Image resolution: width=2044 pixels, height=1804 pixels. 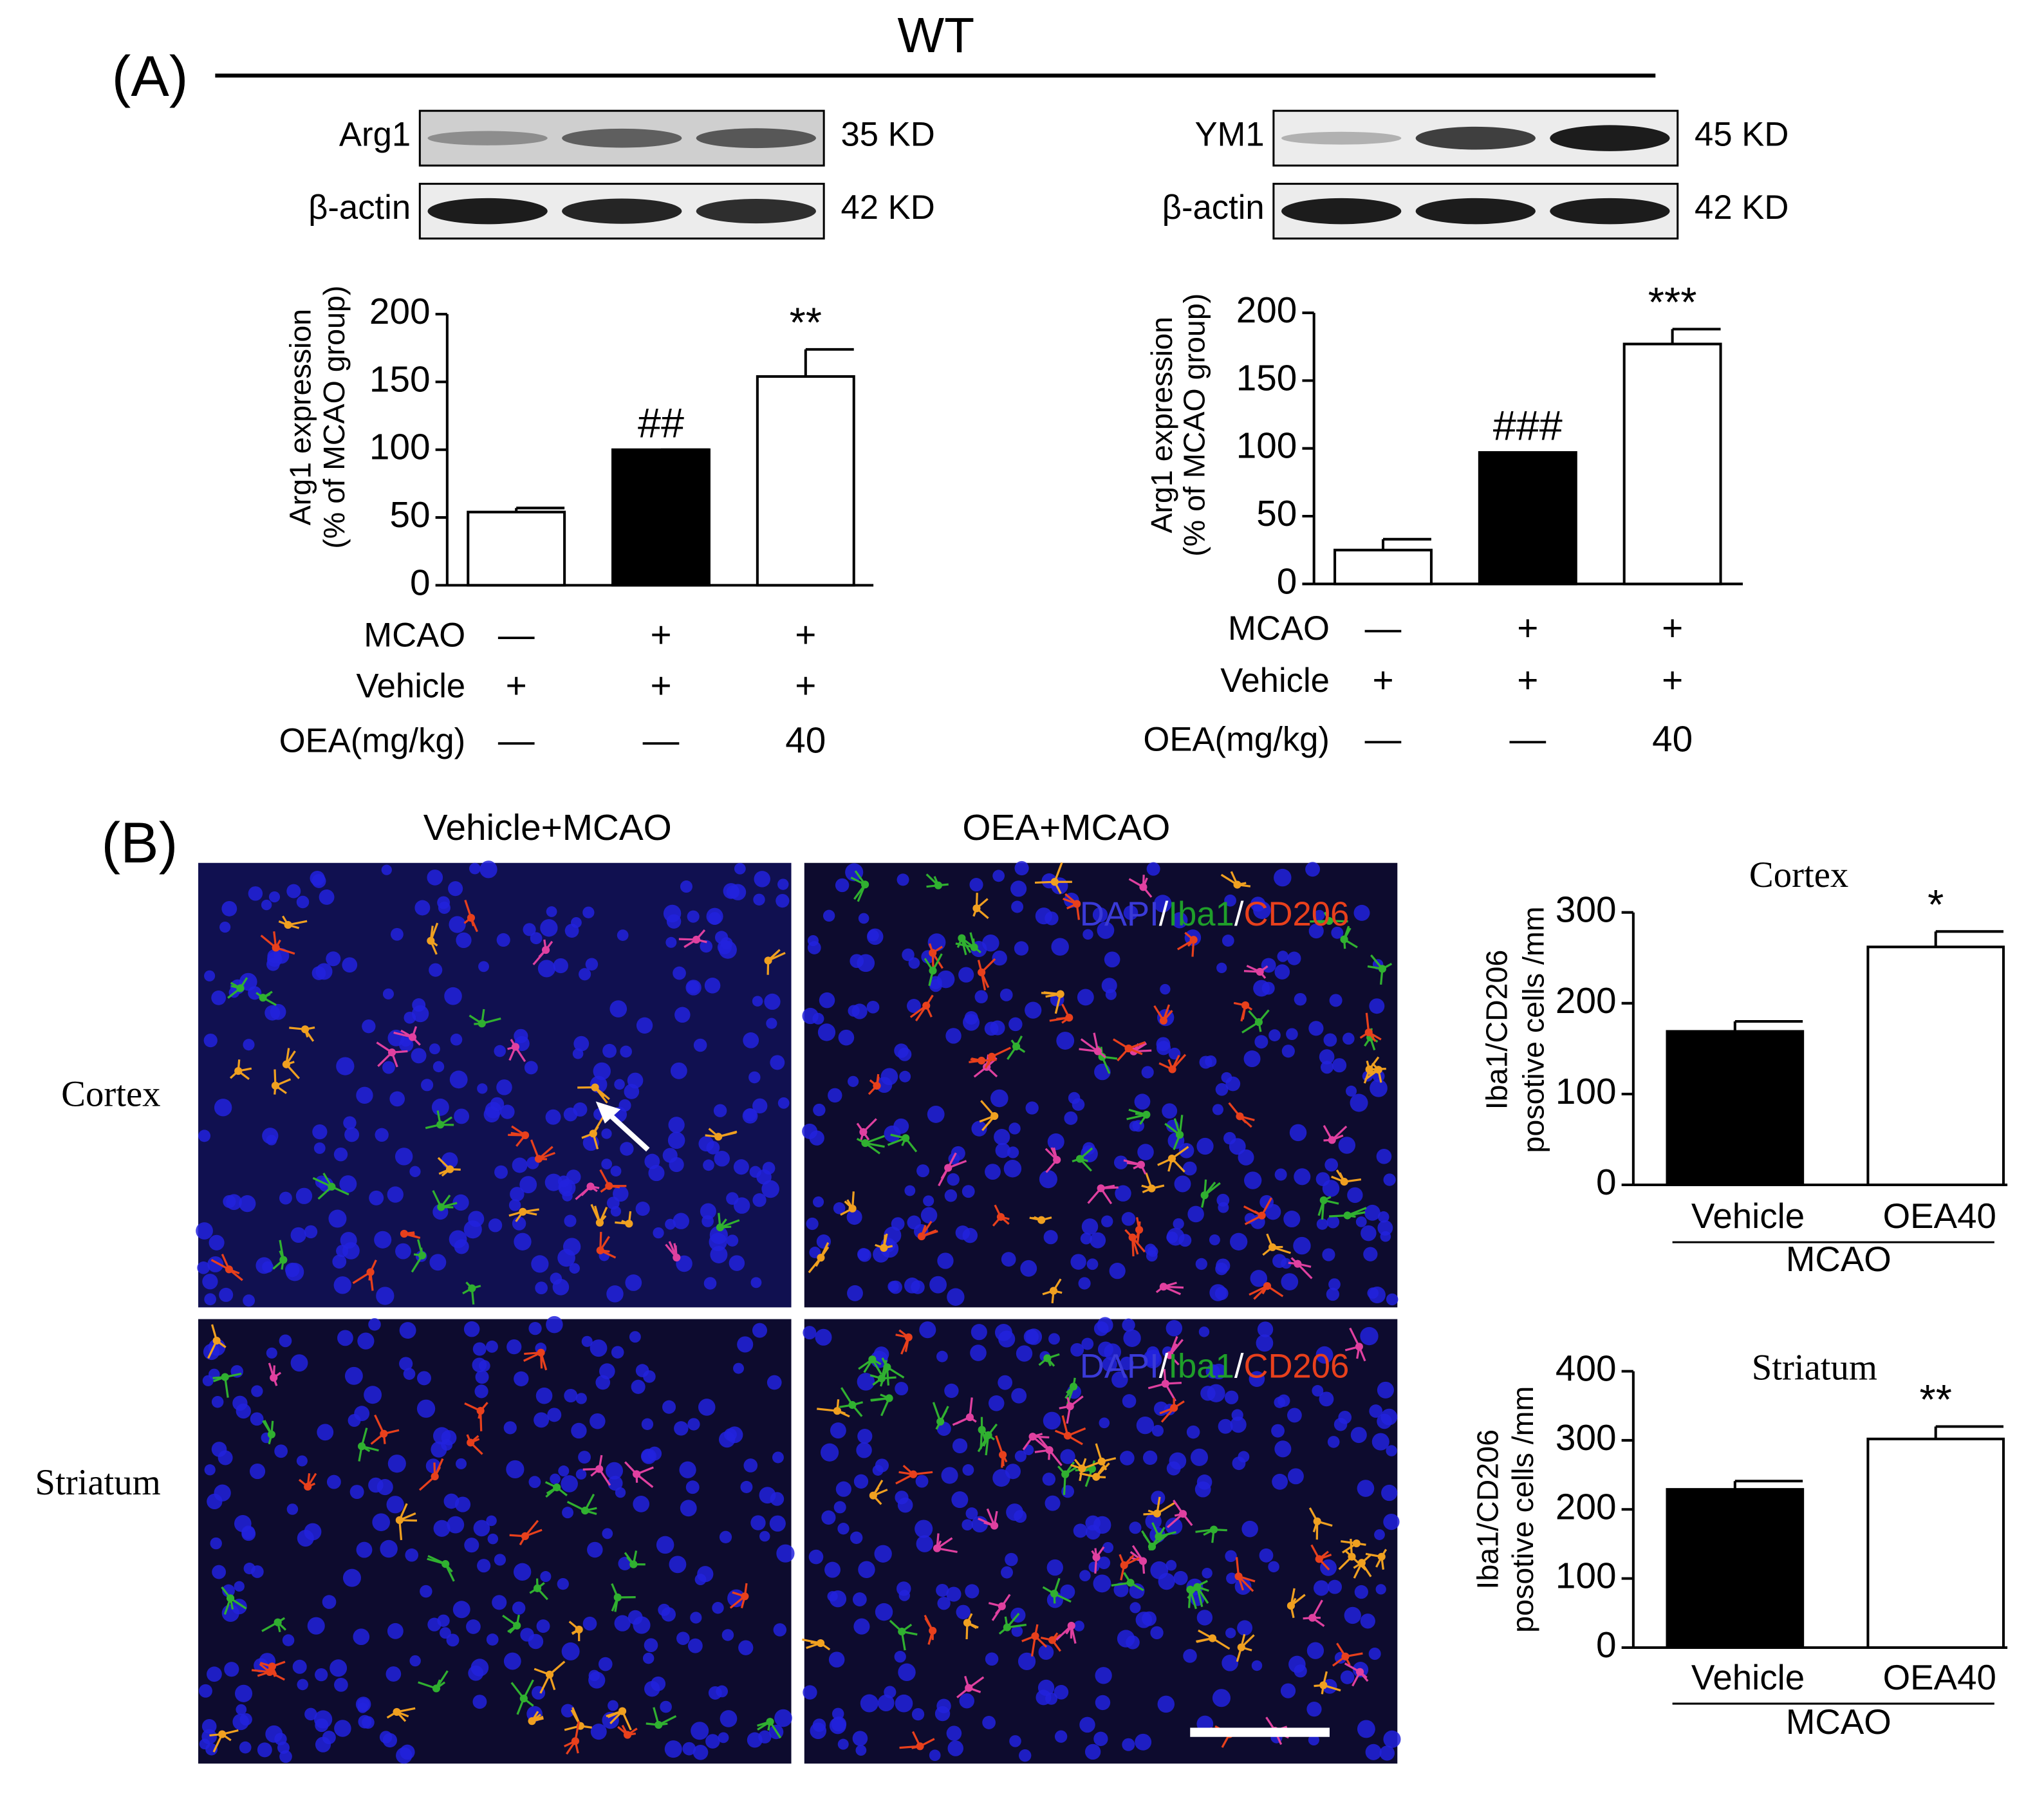 What do you see at coordinates (1215, 914) in the screenshot?
I see `stain-label: DAPI/Iba1/CD206` at bounding box center [1215, 914].